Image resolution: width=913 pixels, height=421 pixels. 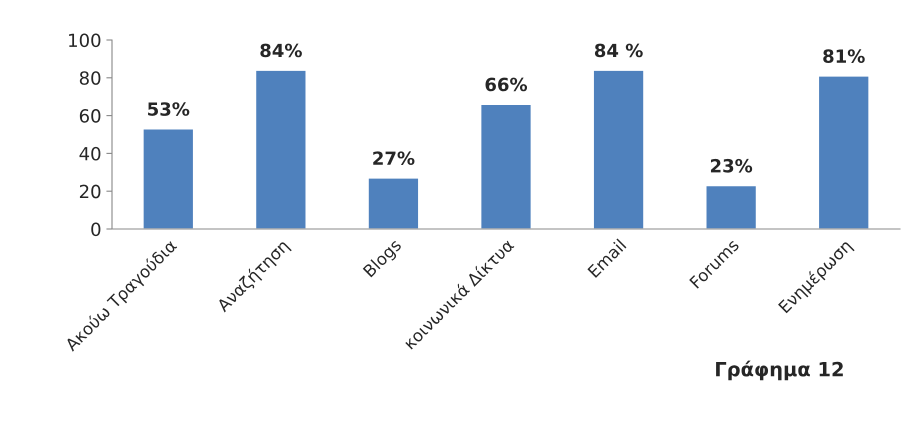 What do you see at coordinates (844, 56) in the screenshot?
I see `data-label: 81%` at bounding box center [844, 56].